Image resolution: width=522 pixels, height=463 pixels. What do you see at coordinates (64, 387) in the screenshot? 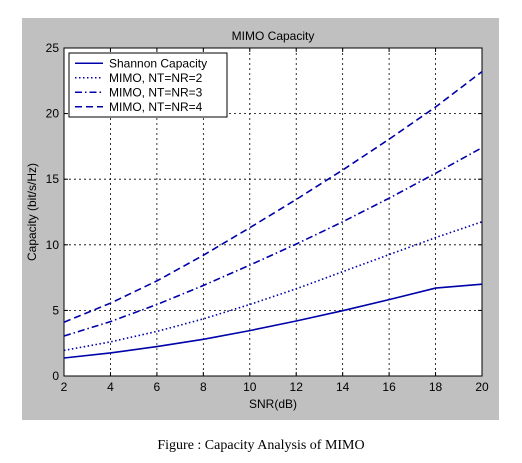
I see `x-tick-label: 2` at bounding box center [64, 387].